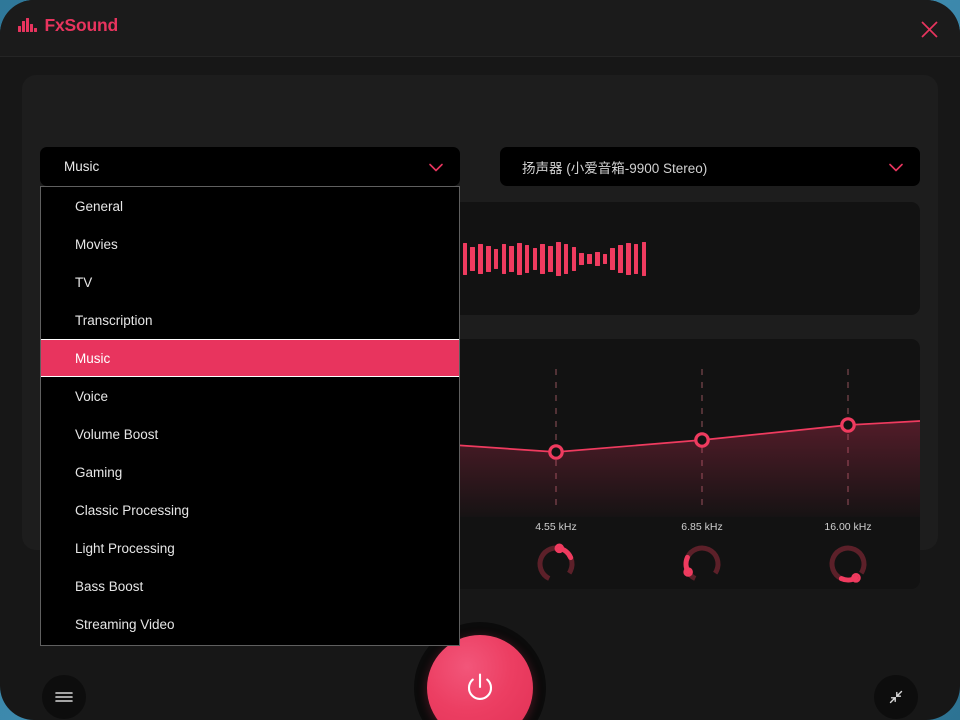  I want to click on eq-frequency-label: 6.85 kHz, so click(702, 527).